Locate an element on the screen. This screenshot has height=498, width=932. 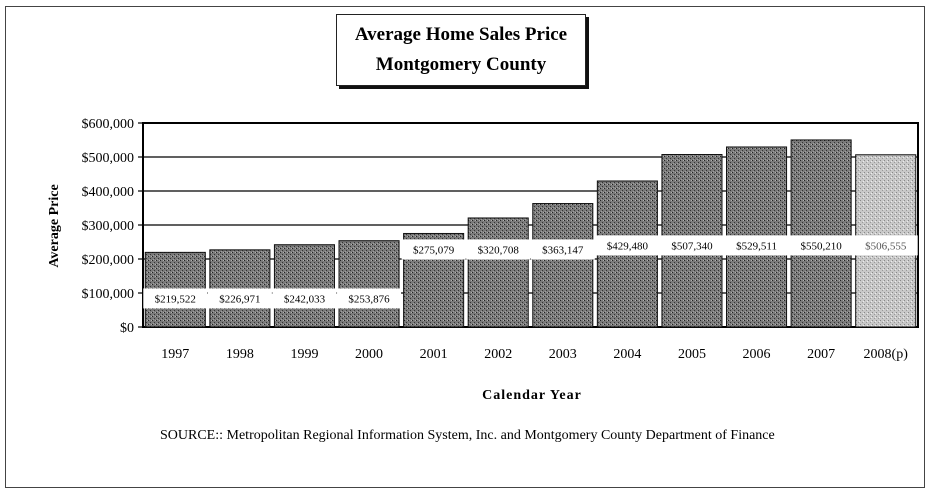
x-tick-label: 1998 is located at coordinates (240, 354).